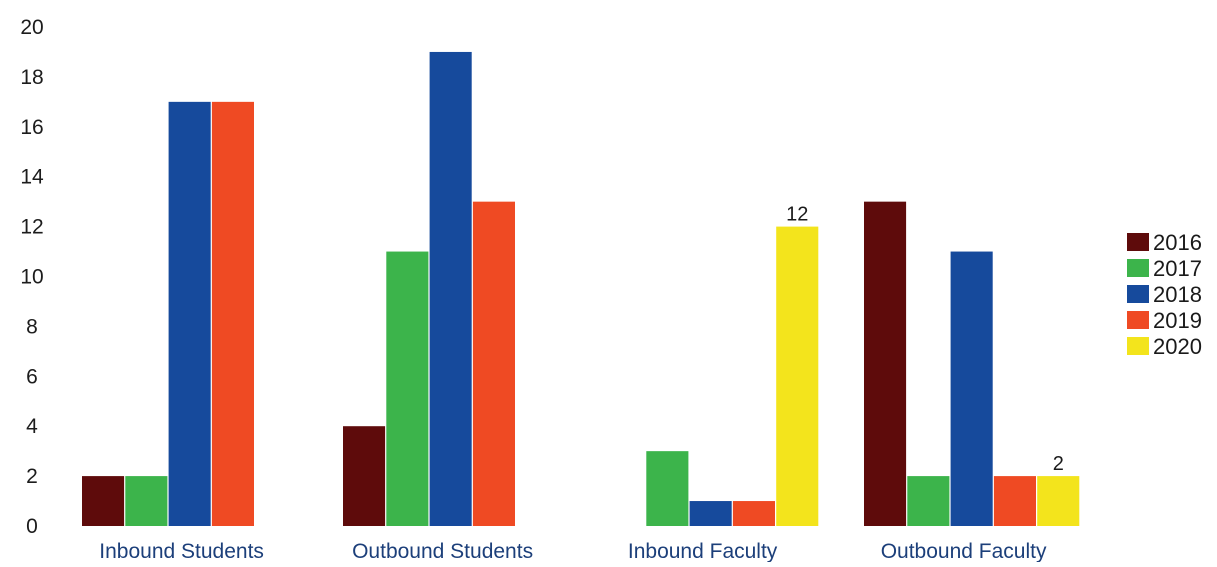 The image size is (1217, 567). I want to click on y-tick-label: 16, so click(31, 127).